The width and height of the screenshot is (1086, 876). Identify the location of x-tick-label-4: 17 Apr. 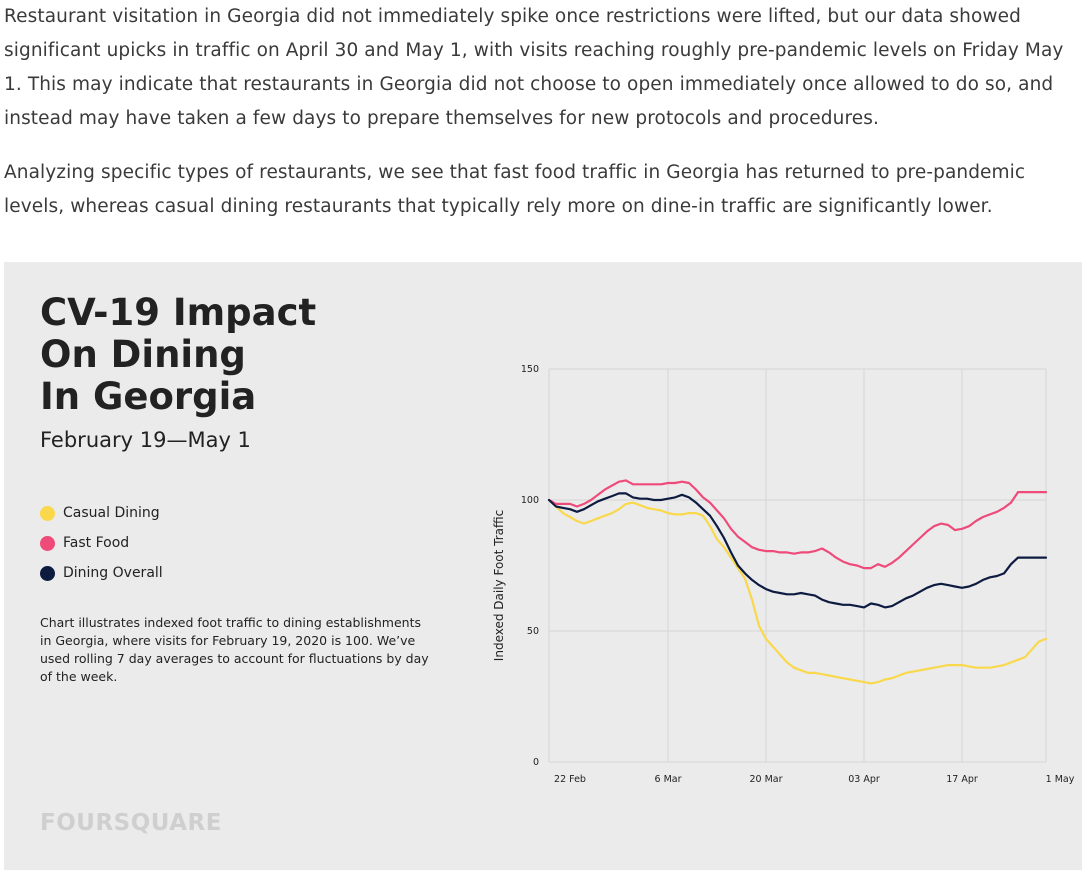
(962, 779).